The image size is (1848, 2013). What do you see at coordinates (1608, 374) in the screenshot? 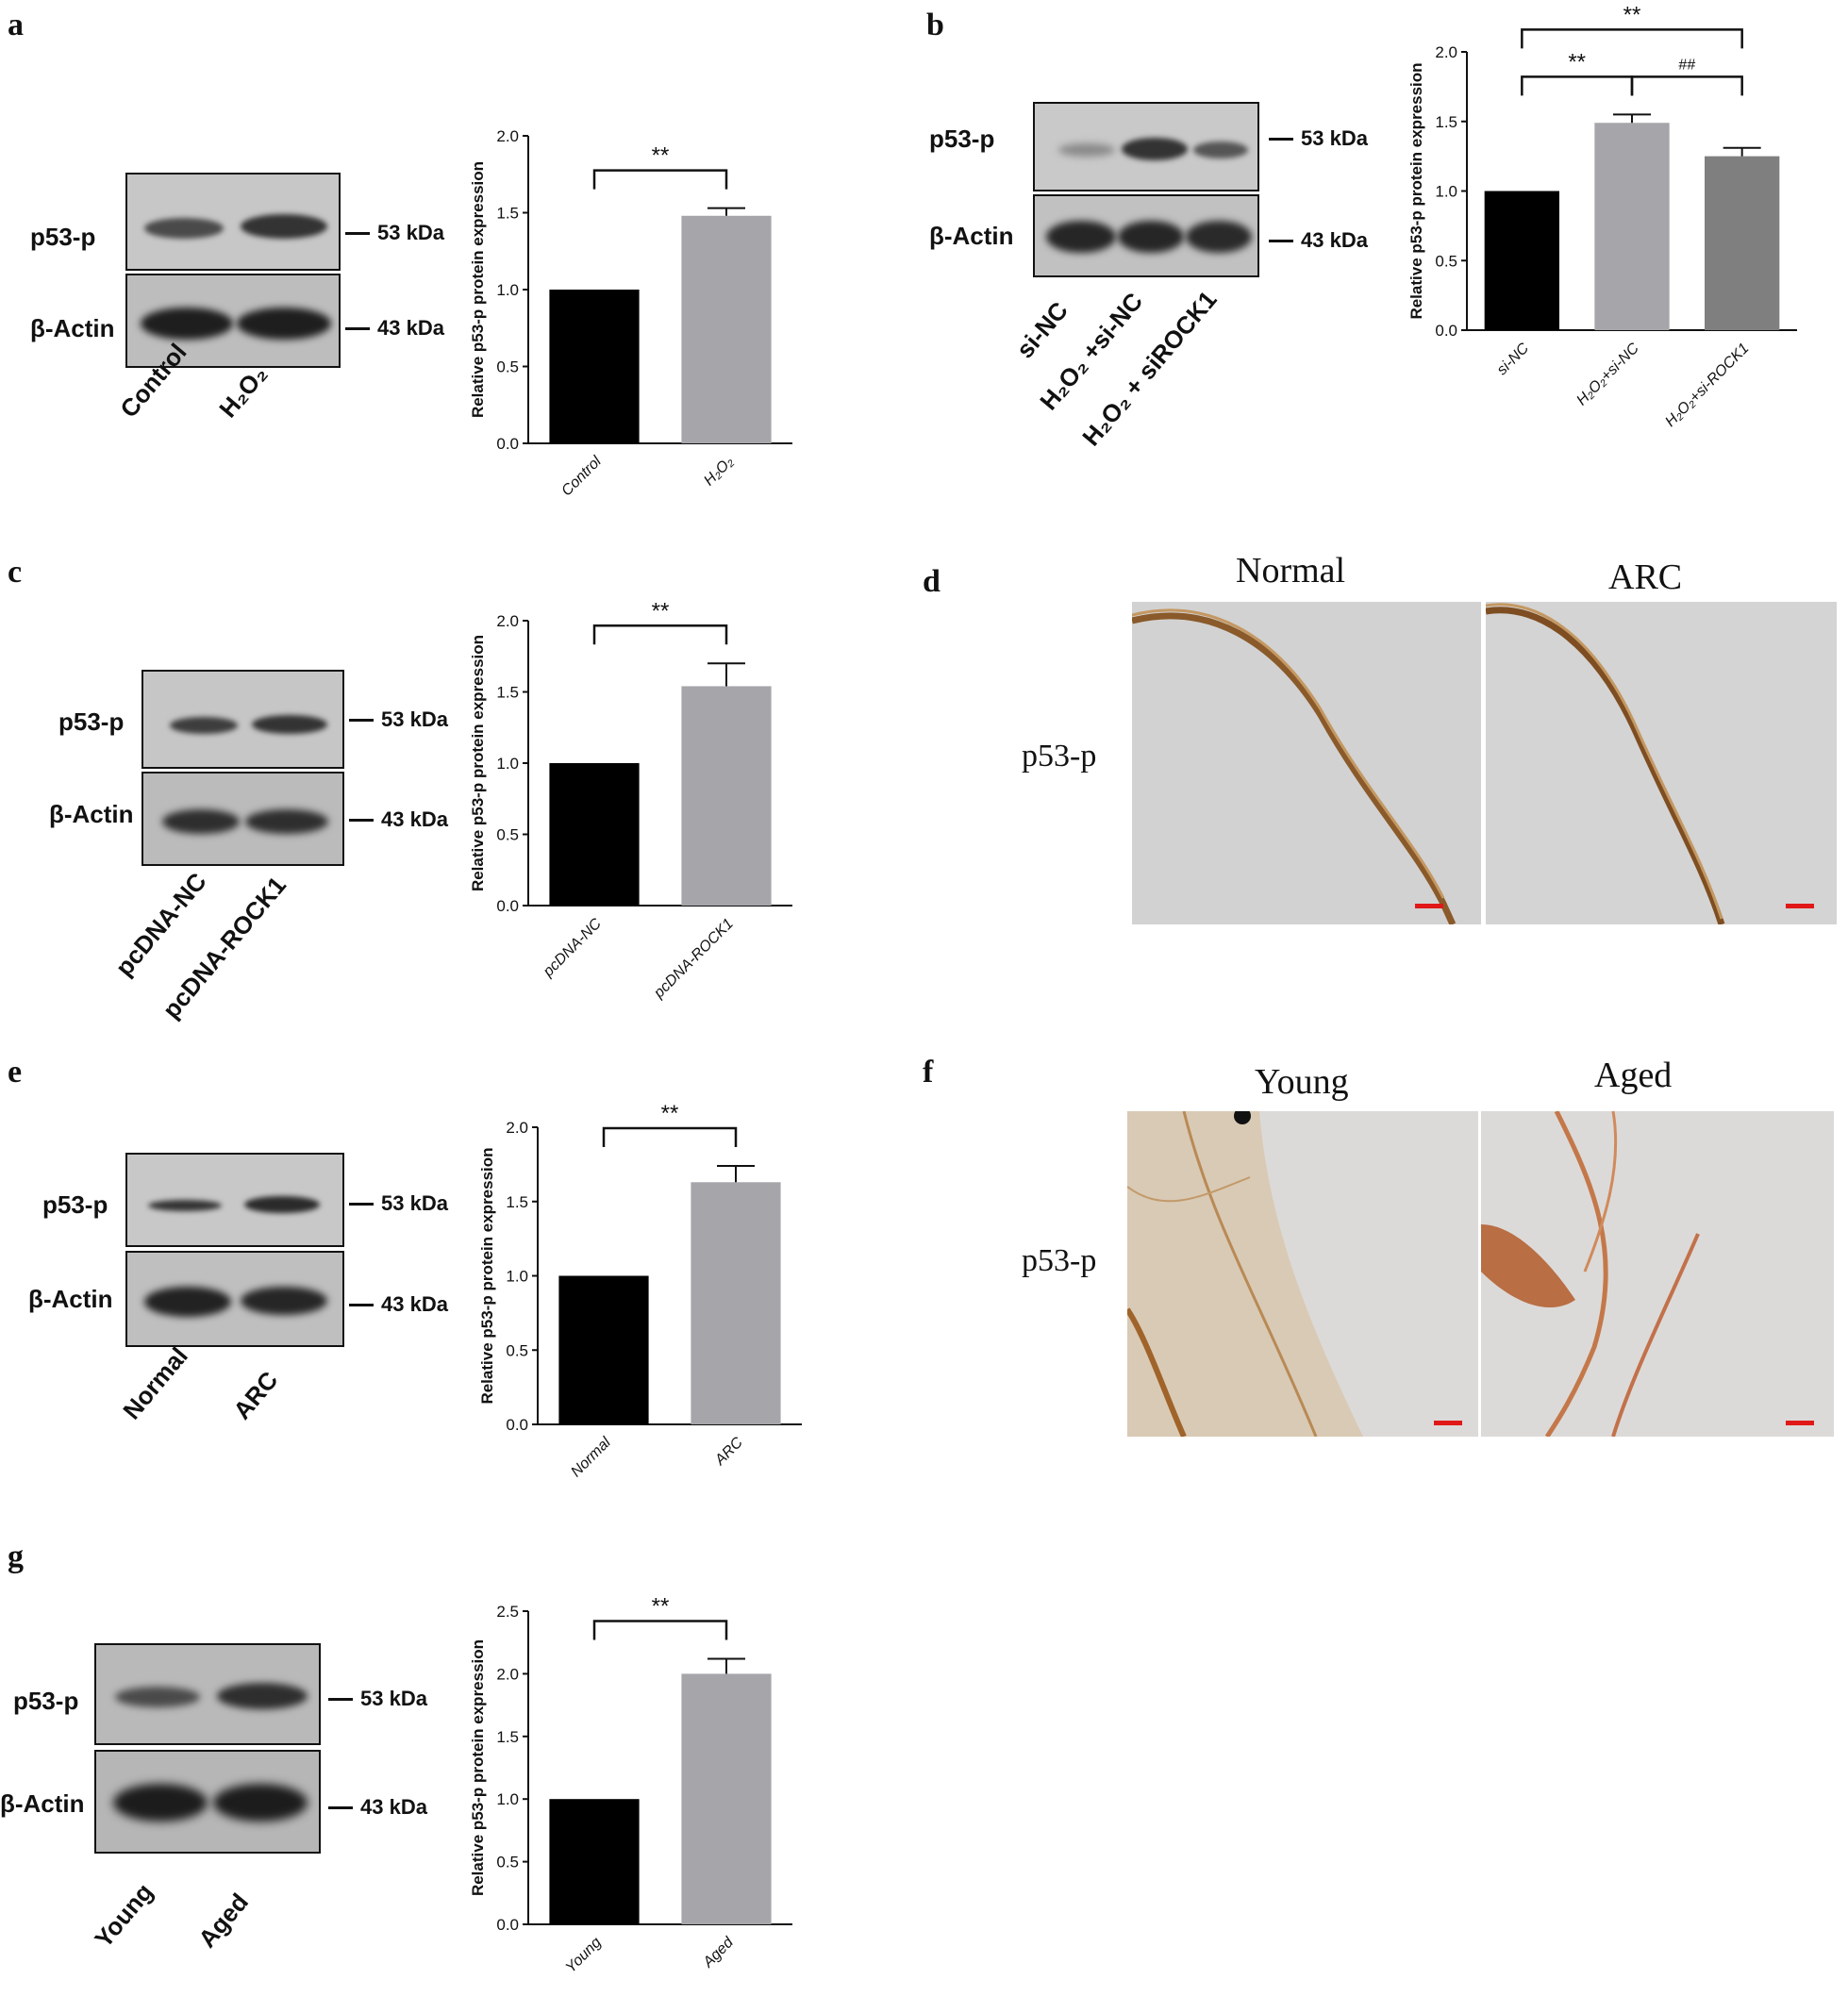
I see `x-tick-label: H₂O₂+si-NC` at bounding box center [1608, 374].